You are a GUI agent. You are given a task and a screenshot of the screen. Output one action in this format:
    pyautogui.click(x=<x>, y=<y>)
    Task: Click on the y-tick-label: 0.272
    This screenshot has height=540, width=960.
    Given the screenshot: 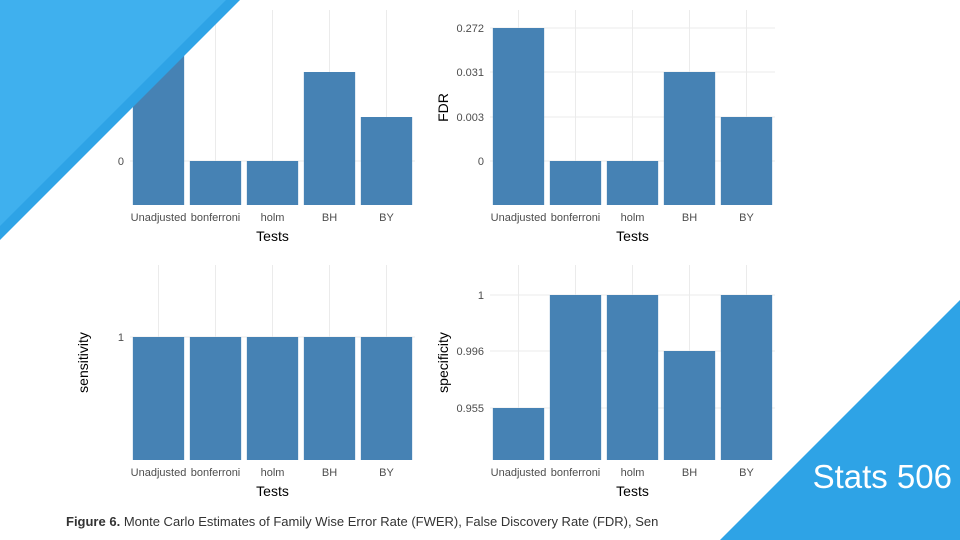 What is the action you would take?
    pyautogui.click(x=470, y=29)
    